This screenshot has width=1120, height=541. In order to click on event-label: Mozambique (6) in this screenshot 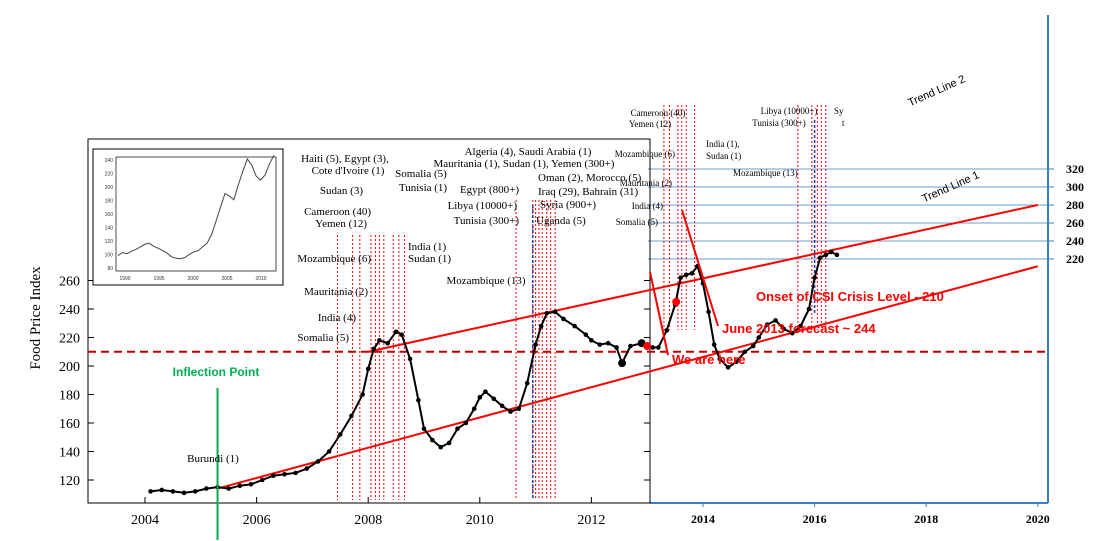, I will do `click(645, 154)`.